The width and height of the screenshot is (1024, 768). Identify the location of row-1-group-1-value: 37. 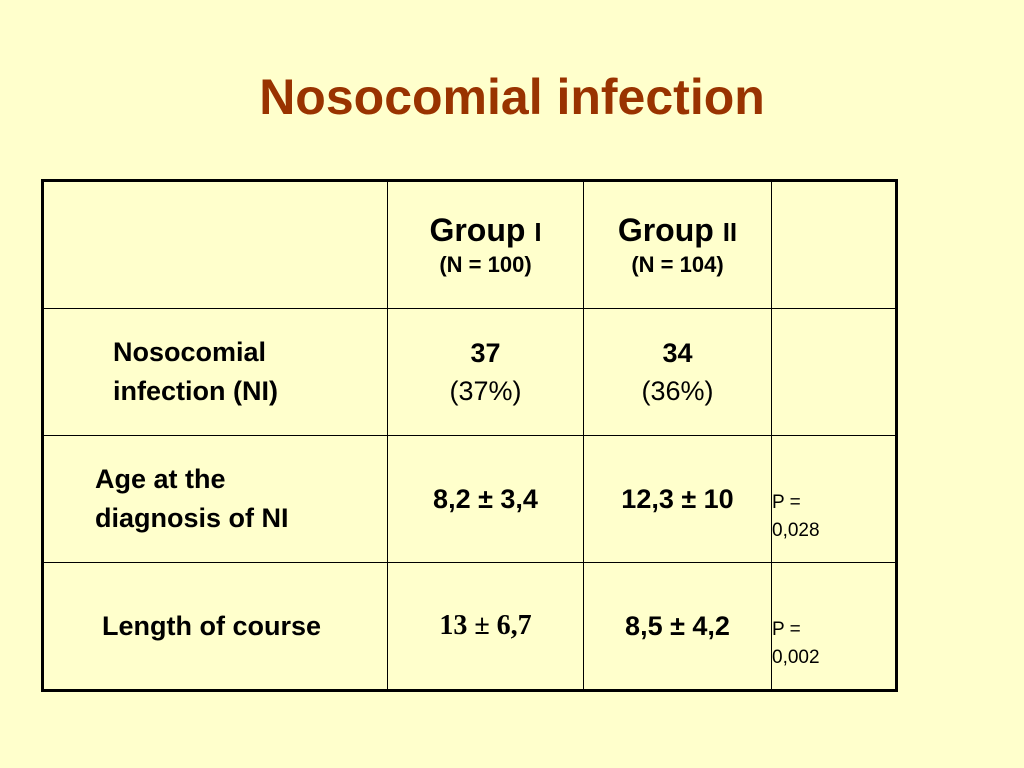
(485, 353).